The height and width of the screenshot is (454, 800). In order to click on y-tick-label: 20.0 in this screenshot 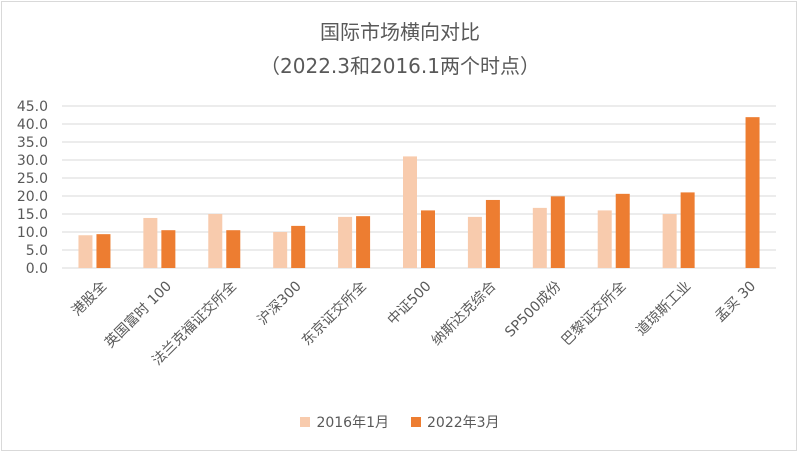, I will do `click(32, 197)`.